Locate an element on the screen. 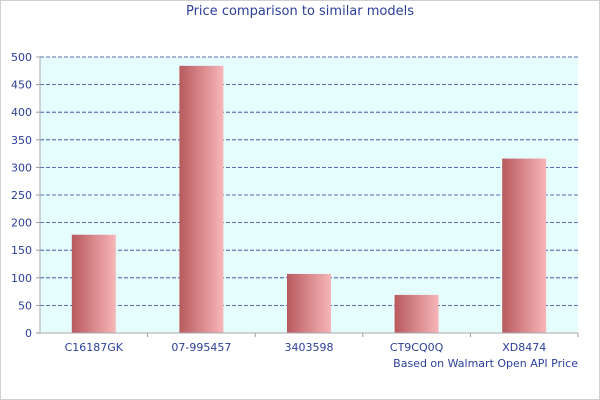 This screenshot has width=600, height=400. y-tick-label: 300 is located at coordinates (21, 167).